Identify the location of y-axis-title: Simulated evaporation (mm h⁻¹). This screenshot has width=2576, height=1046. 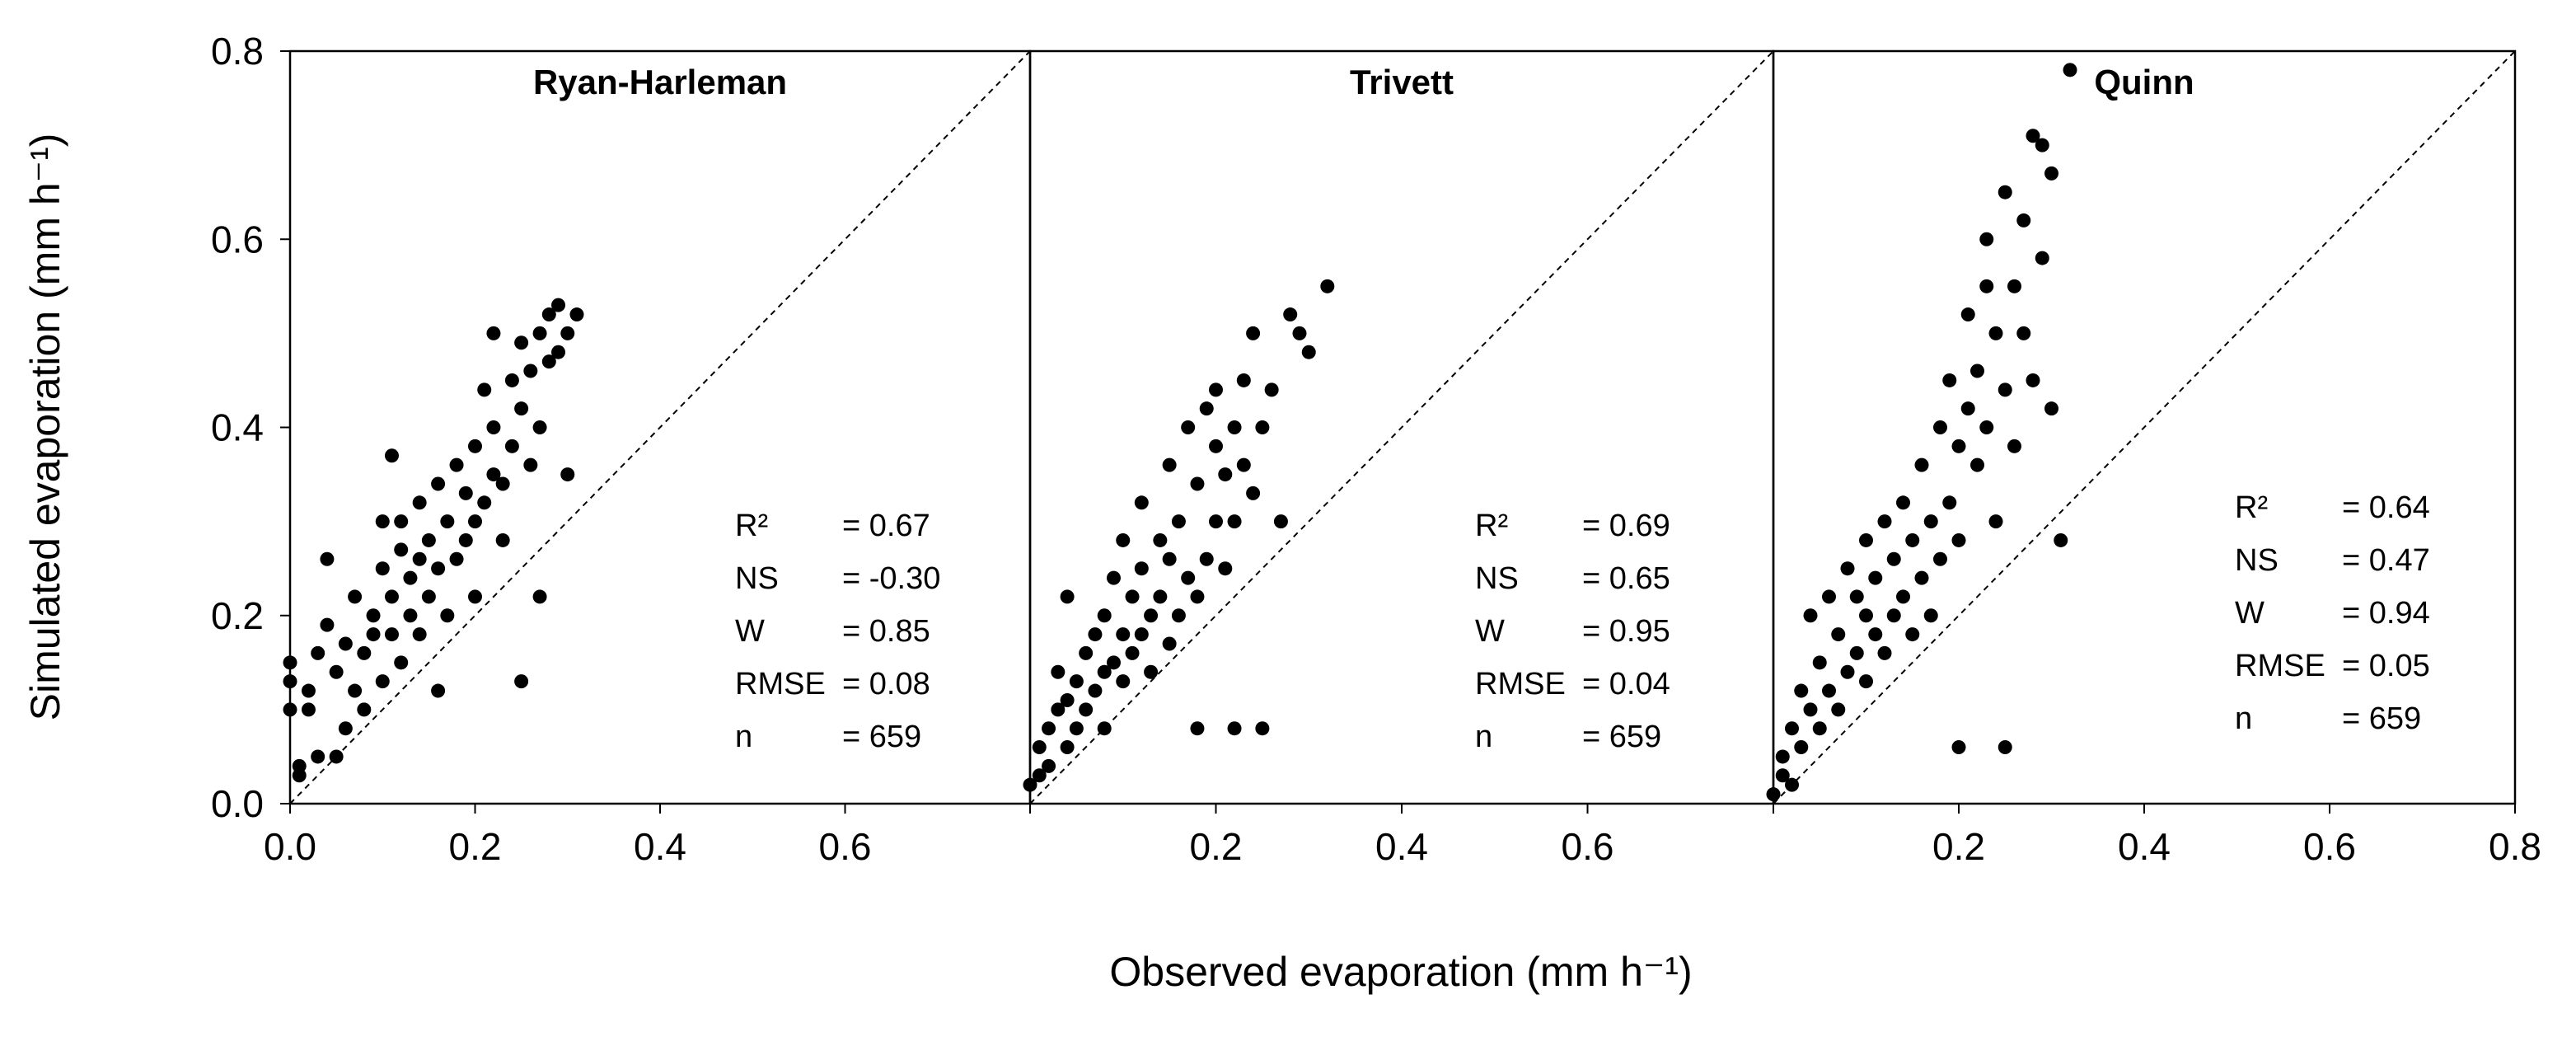
(45, 428).